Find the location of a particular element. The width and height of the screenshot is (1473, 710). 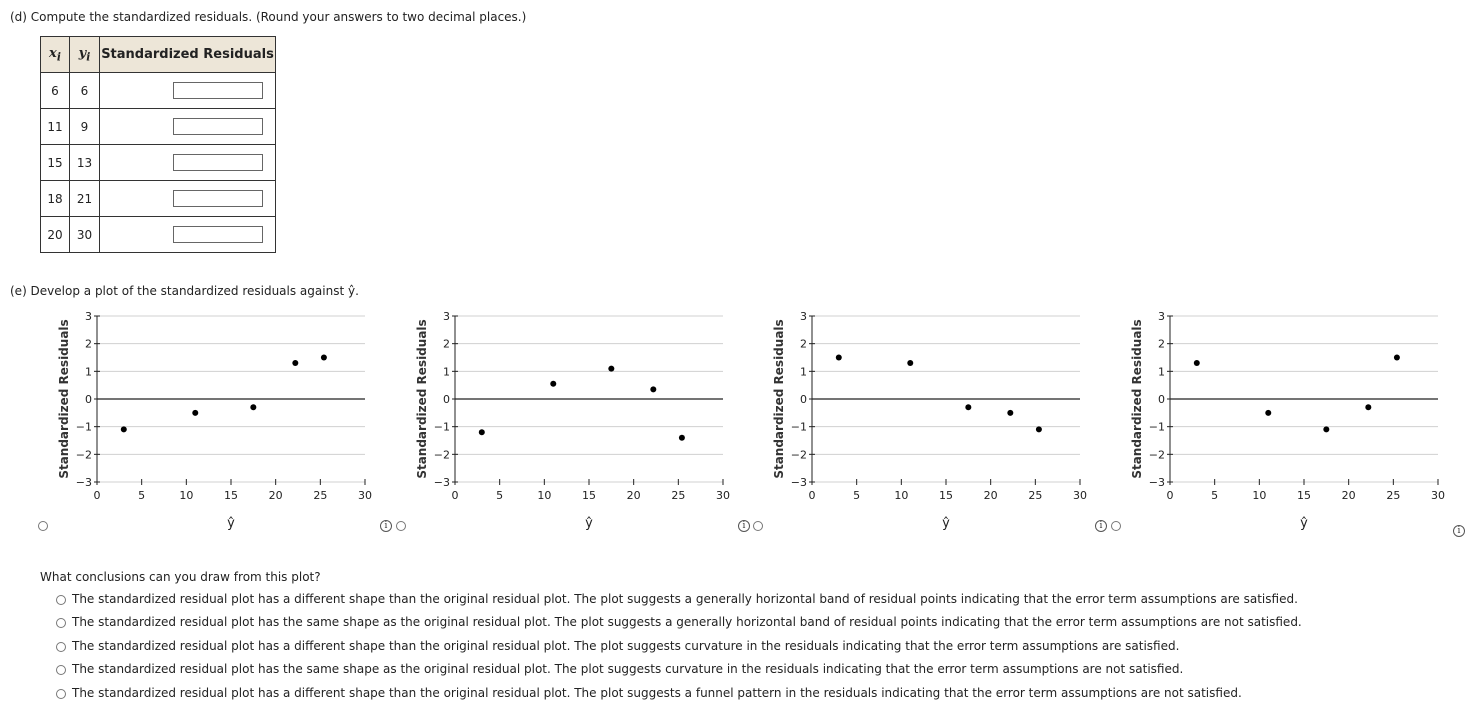

plot-4-info-icon: i is located at coordinates (1459, 531).